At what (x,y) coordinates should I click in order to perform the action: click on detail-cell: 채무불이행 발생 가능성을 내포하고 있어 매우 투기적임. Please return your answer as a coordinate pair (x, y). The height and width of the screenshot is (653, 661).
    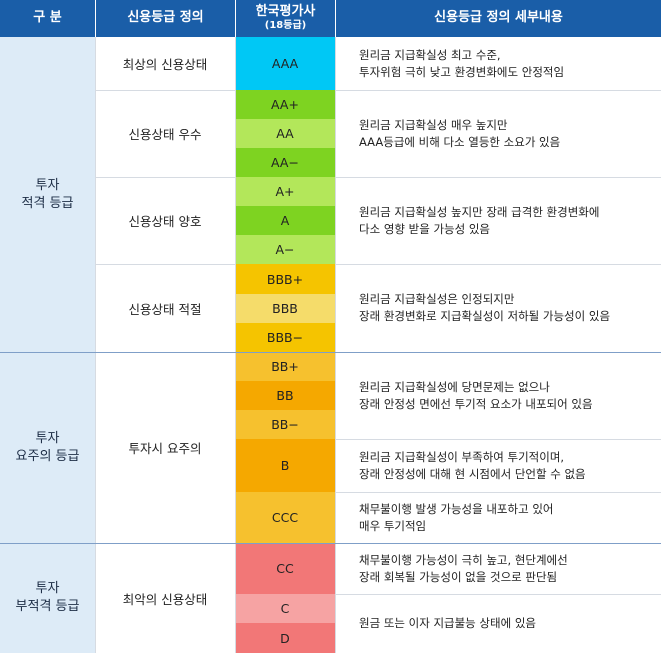
    Looking at the image, I should click on (456, 517).